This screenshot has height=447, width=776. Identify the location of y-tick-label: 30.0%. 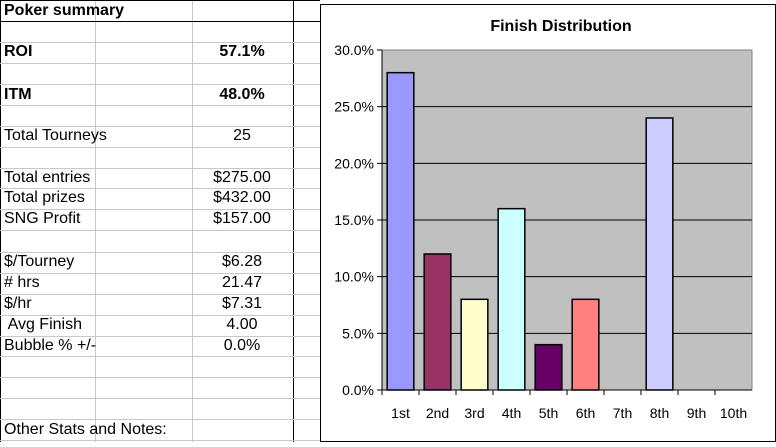
(354, 50).